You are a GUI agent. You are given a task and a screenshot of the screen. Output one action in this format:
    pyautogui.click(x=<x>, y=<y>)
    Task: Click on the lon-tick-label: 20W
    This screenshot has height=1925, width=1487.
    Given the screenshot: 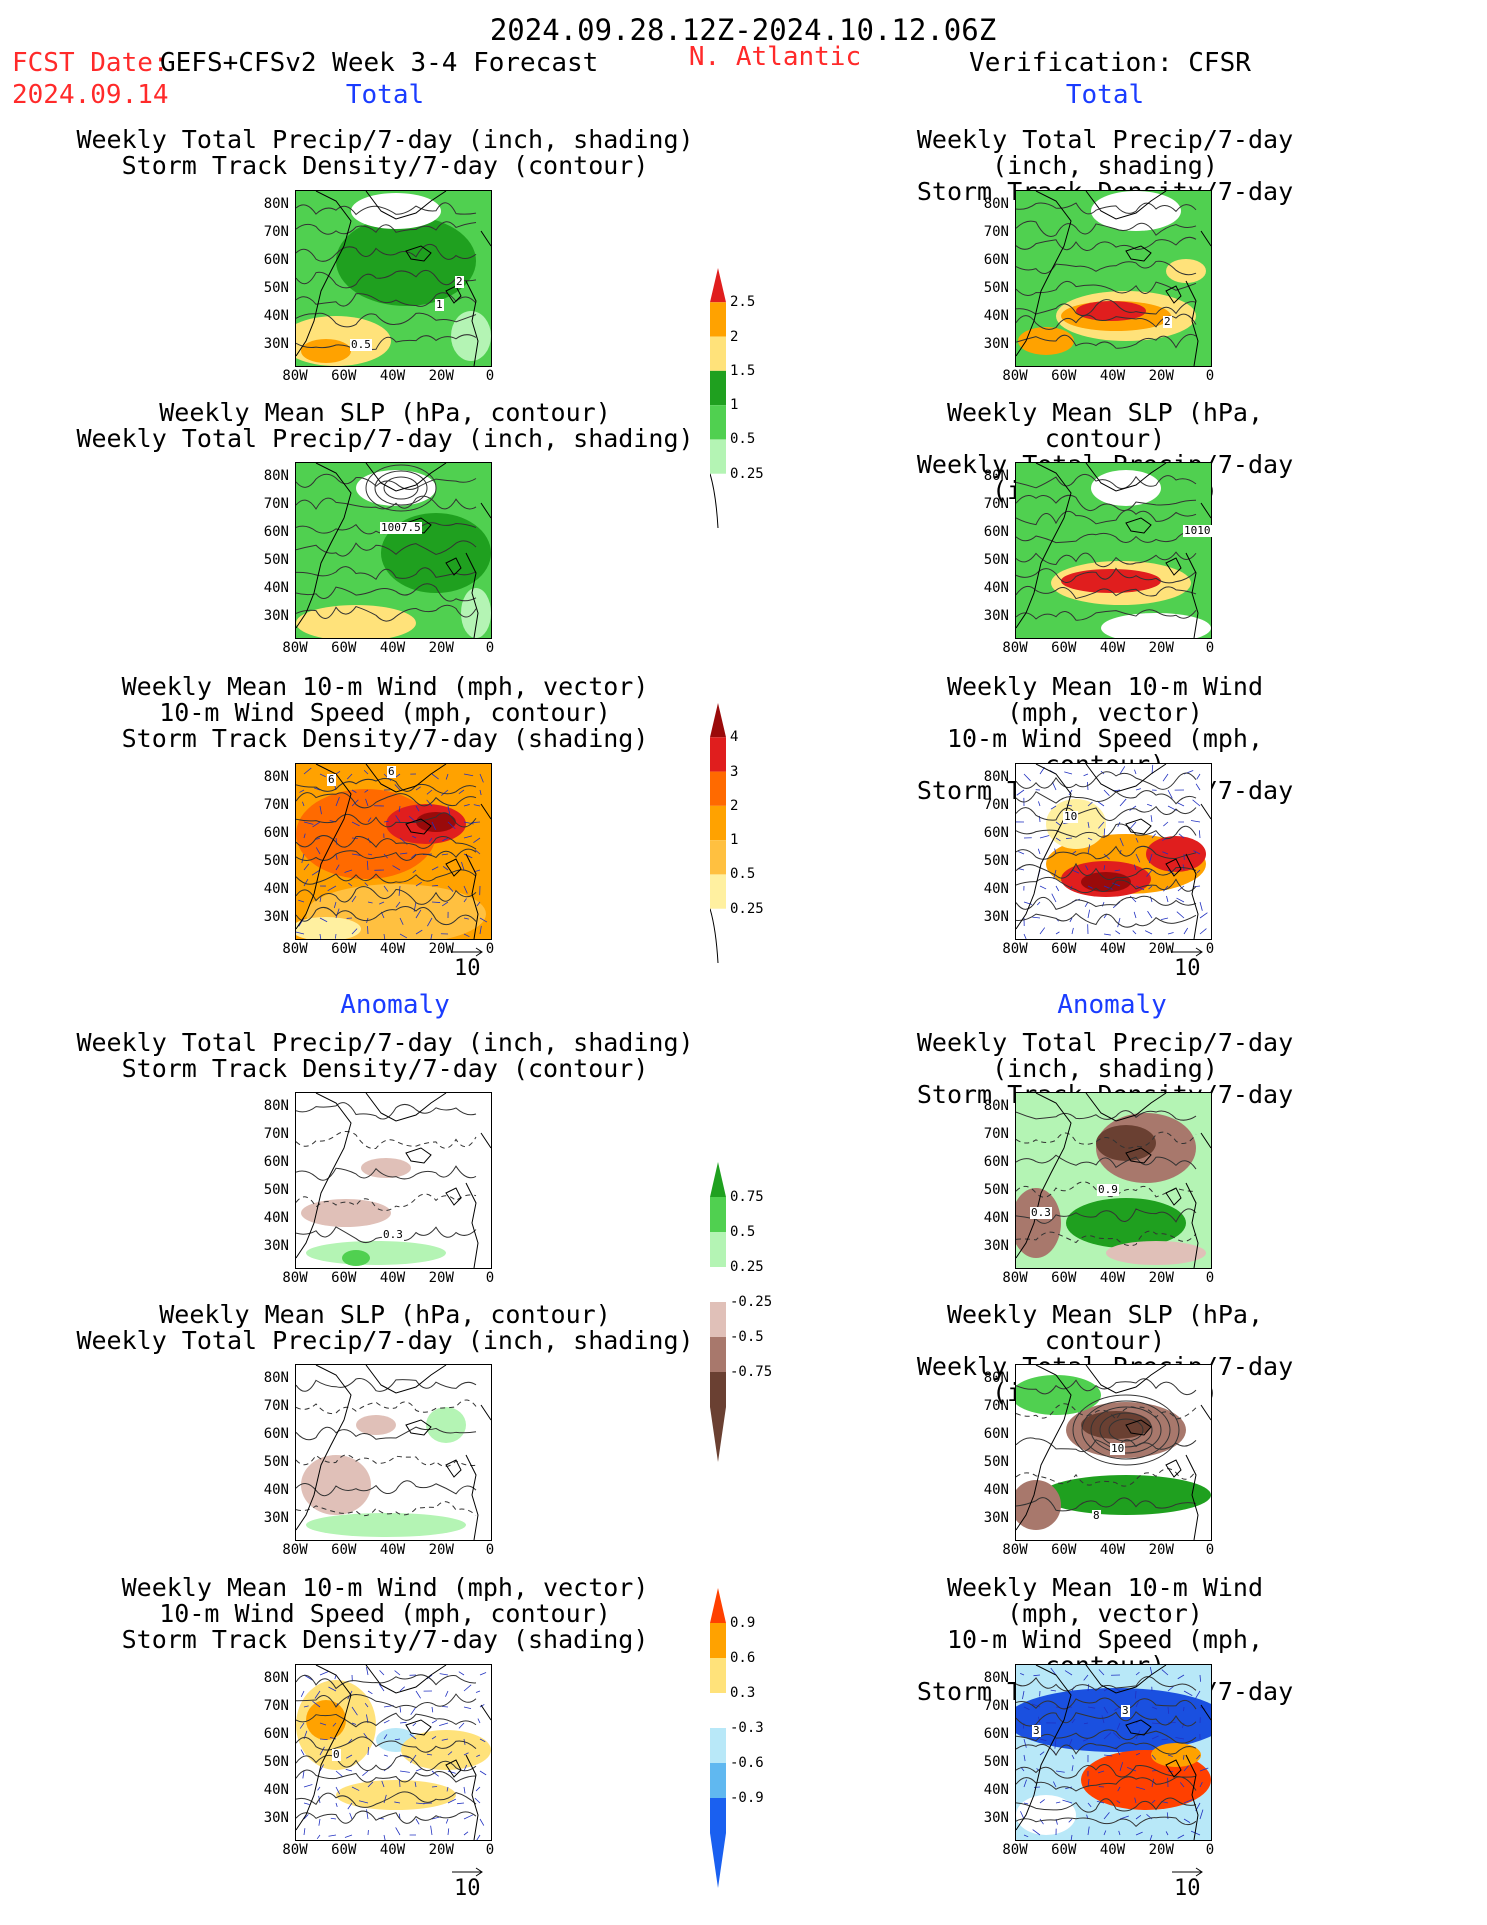 What is the action you would take?
    pyautogui.click(x=1161, y=1850)
    